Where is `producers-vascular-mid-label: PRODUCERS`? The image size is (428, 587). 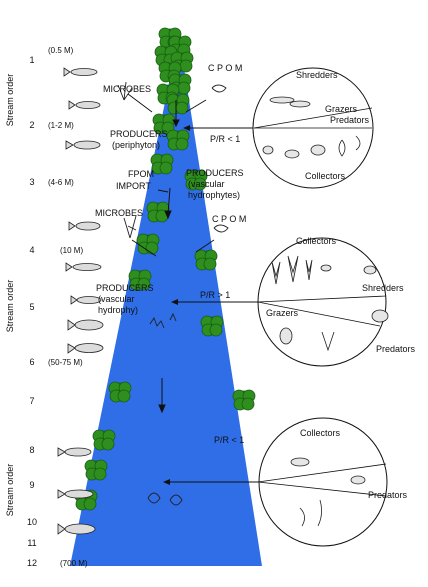
producers-vascular-mid-label: PRODUCERS is located at coordinates (125, 288).